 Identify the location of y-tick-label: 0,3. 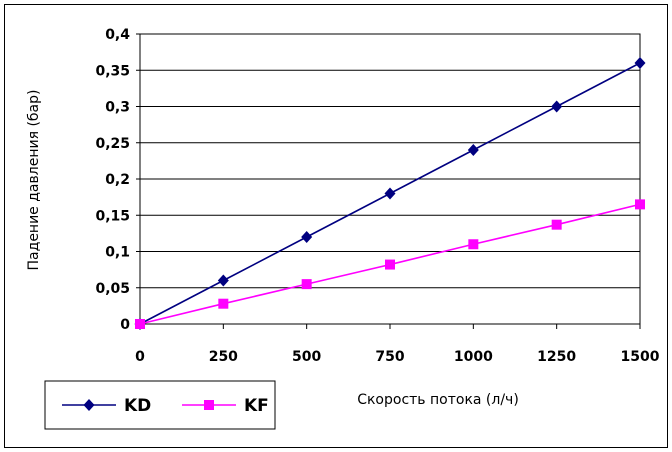
(117, 108).